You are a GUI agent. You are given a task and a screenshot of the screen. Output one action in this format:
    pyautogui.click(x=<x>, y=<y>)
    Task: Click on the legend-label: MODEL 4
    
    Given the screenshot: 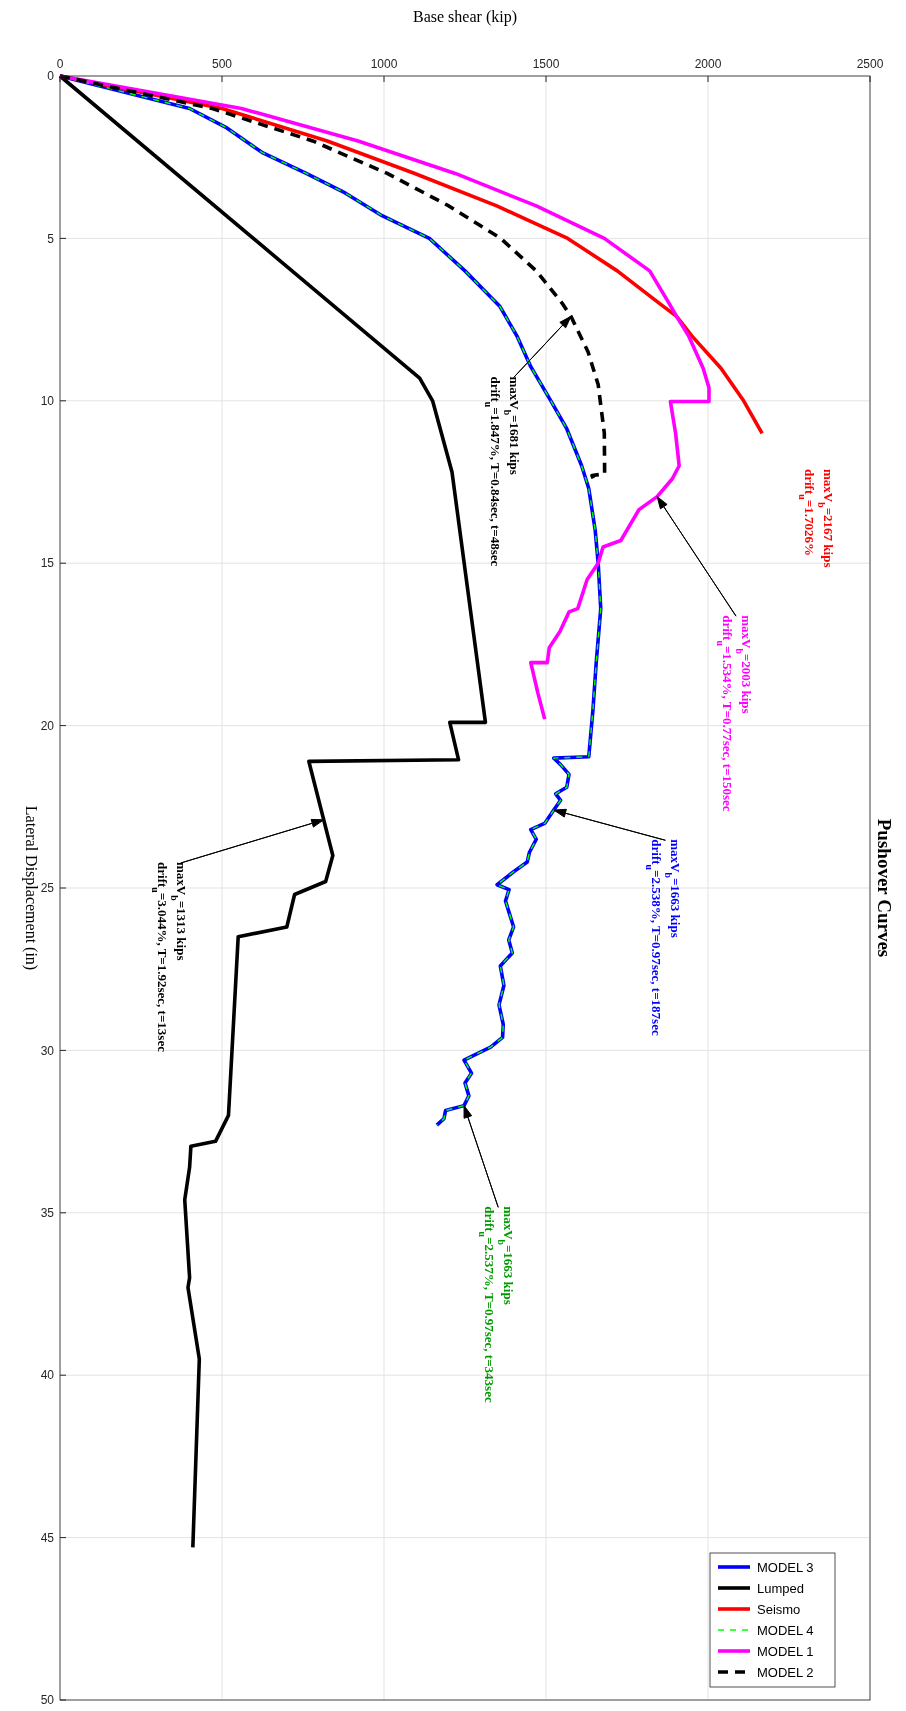 What is the action you would take?
    pyautogui.click(x=785, y=1630)
    